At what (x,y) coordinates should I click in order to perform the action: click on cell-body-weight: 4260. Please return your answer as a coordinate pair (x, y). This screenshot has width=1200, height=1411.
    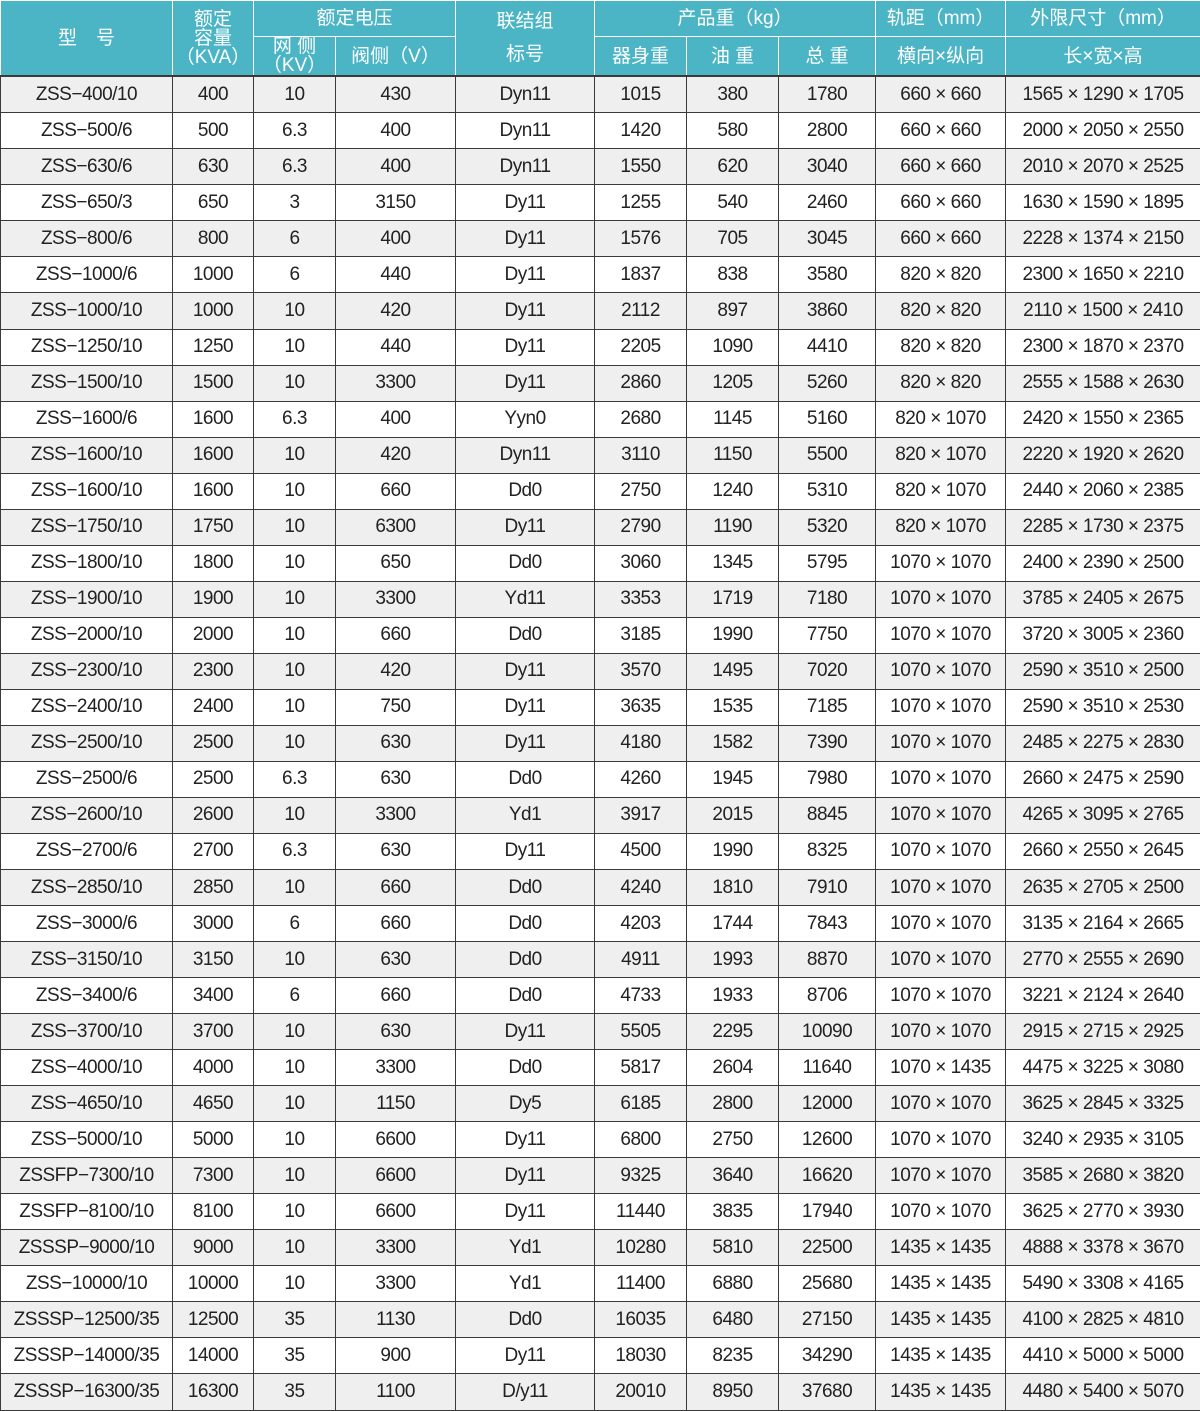
    Looking at the image, I should click on (641, 779).